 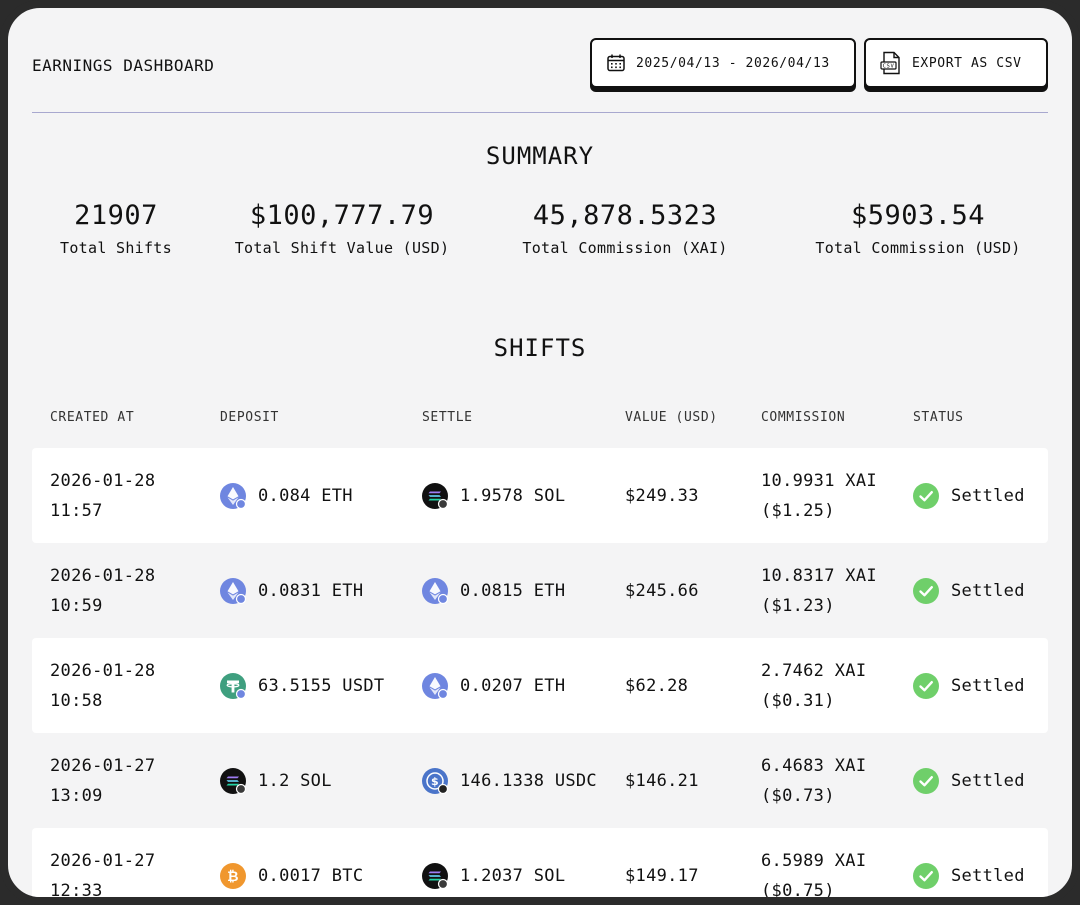 What do you see at coordinates (311, 590) in the screenshot?
I see `deposit-amount: 0.0831 ETH` at bounding box center [311, 590].